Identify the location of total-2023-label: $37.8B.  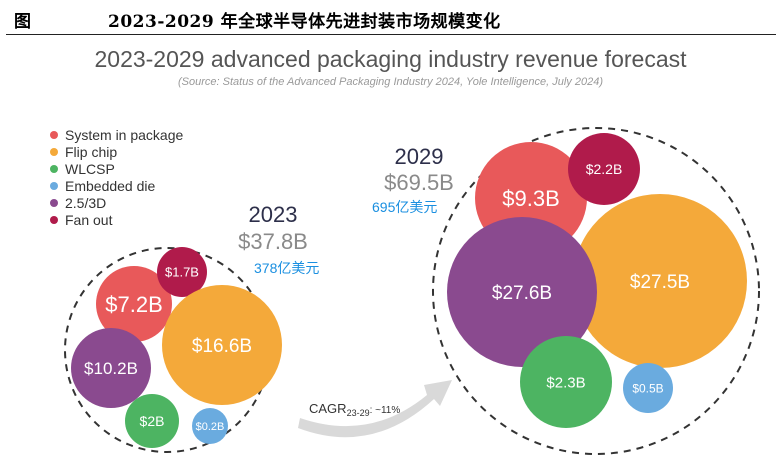
(273, 241).